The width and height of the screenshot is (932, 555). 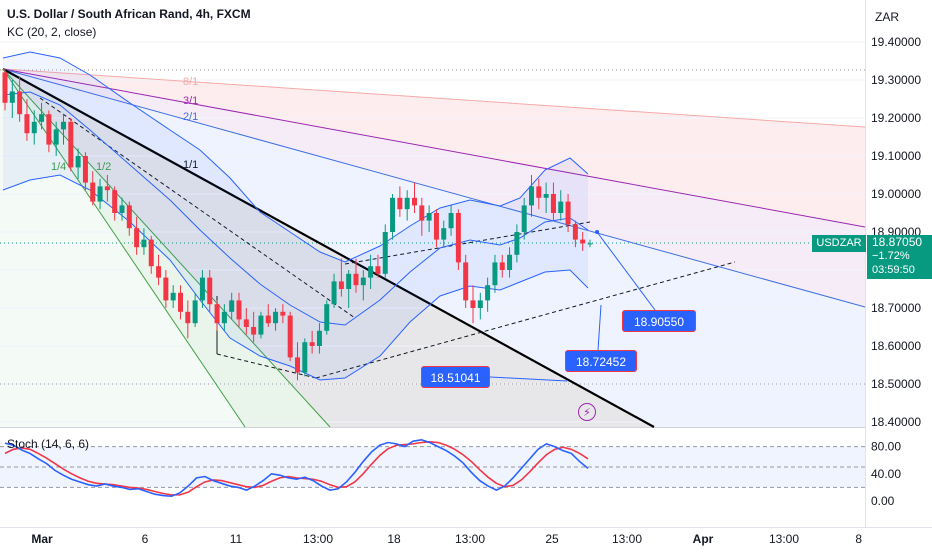 What do you see at coordinates (896, 42) in the screenshot?
I see `price-tick-label: 19.40000` at bounding box center [896, 42].